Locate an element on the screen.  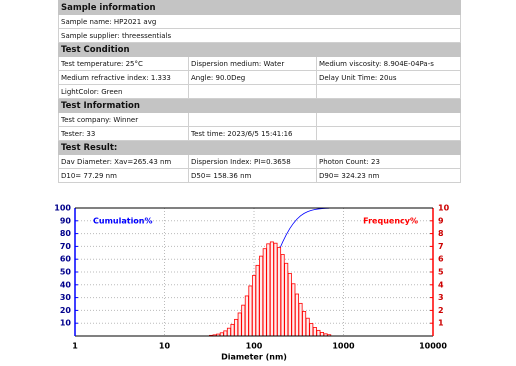
section-header: Test Condition is located at coordinates (259, 49).